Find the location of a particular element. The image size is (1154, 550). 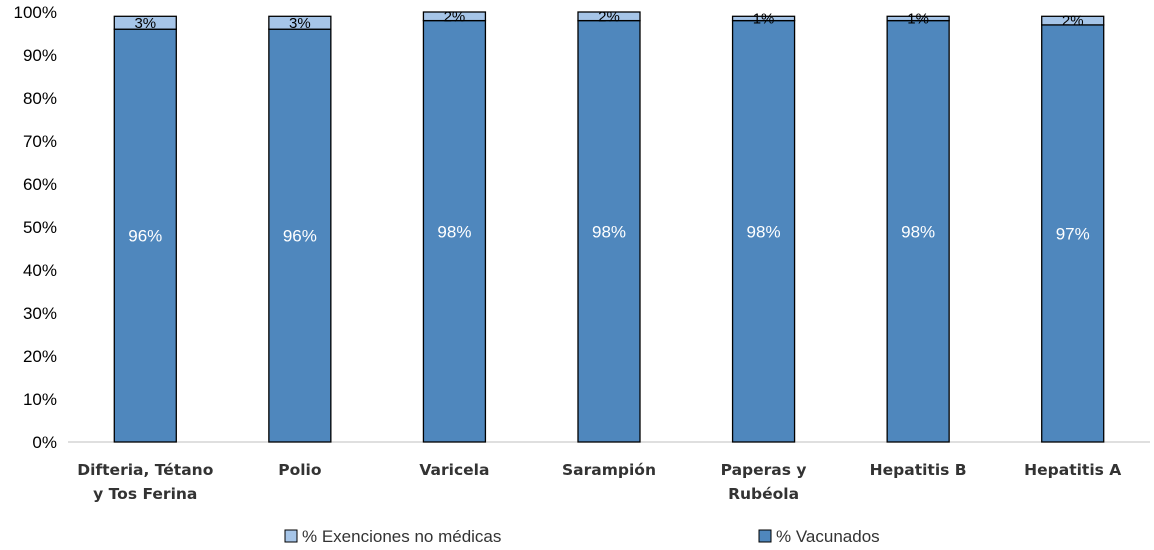

x-category-label: y Tos Ferina is located at coordinates (145, 494).